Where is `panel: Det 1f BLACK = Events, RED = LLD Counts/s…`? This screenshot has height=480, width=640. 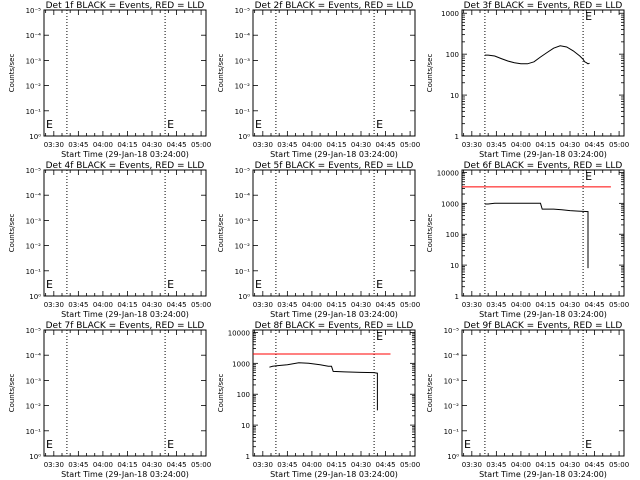 panel: Det 1f BLACK = Events, RED = LLD Counts/s… is located at coordinates (109, 80).